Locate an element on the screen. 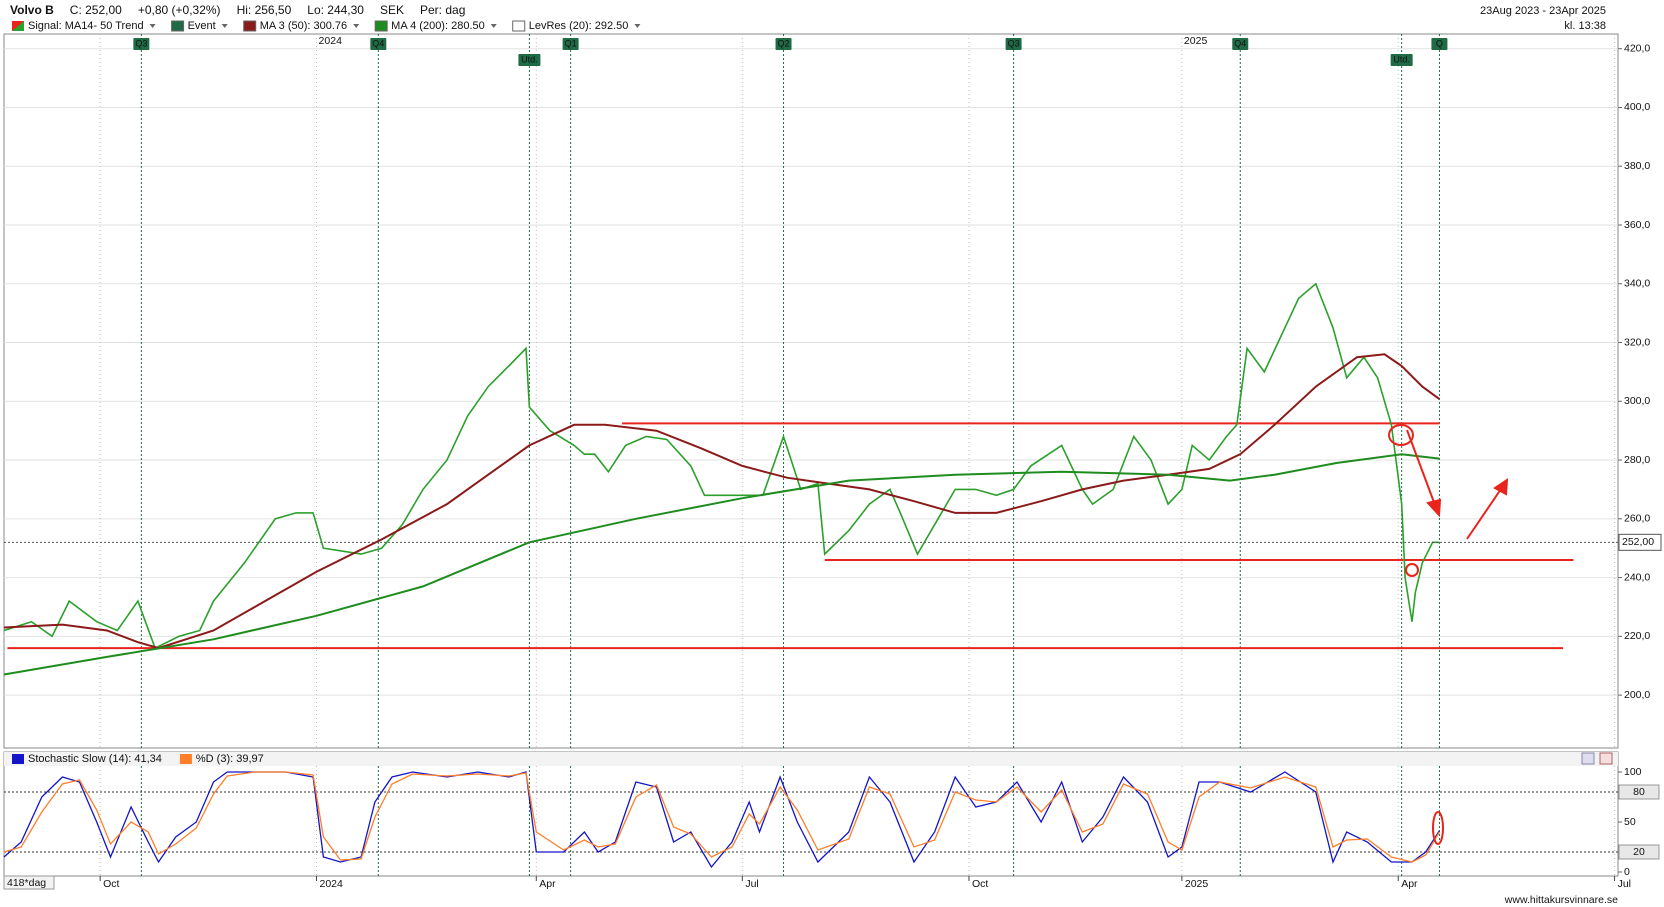 Image resolution: width=1664 pixels, height=907 pixels. source: www.hittakursvinnare.se is located at coordinates (1561, 900).